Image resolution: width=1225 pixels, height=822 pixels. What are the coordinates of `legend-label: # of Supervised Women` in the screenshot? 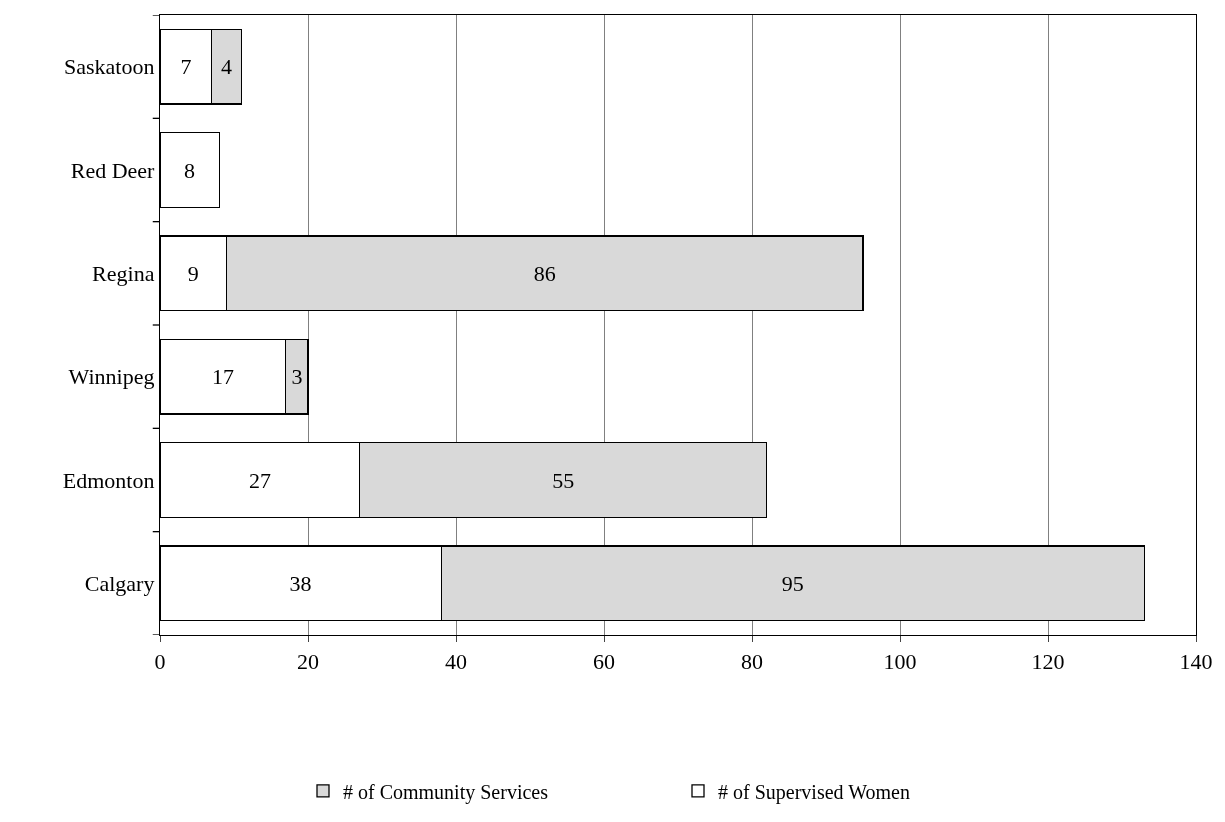 It's located at (814, 792).